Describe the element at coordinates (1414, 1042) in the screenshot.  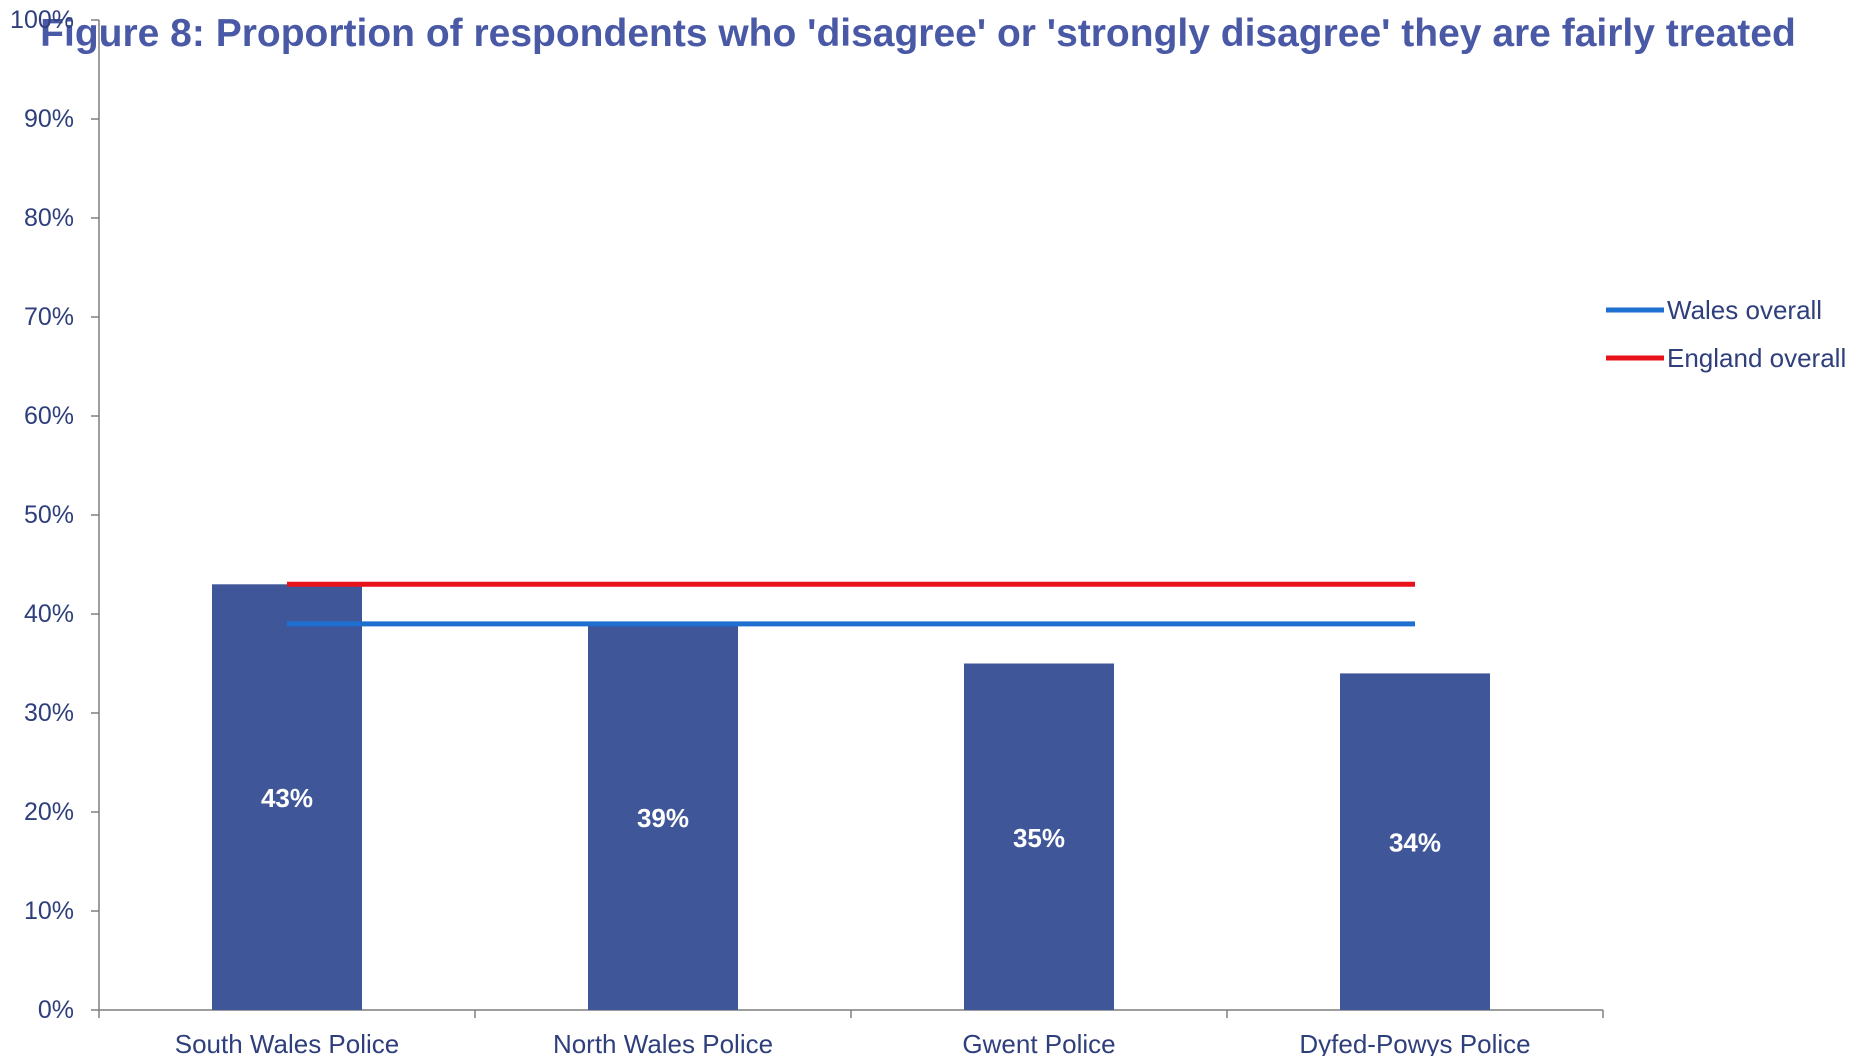
I see `x-category-label: Dyfed-Powys Police` at that location.